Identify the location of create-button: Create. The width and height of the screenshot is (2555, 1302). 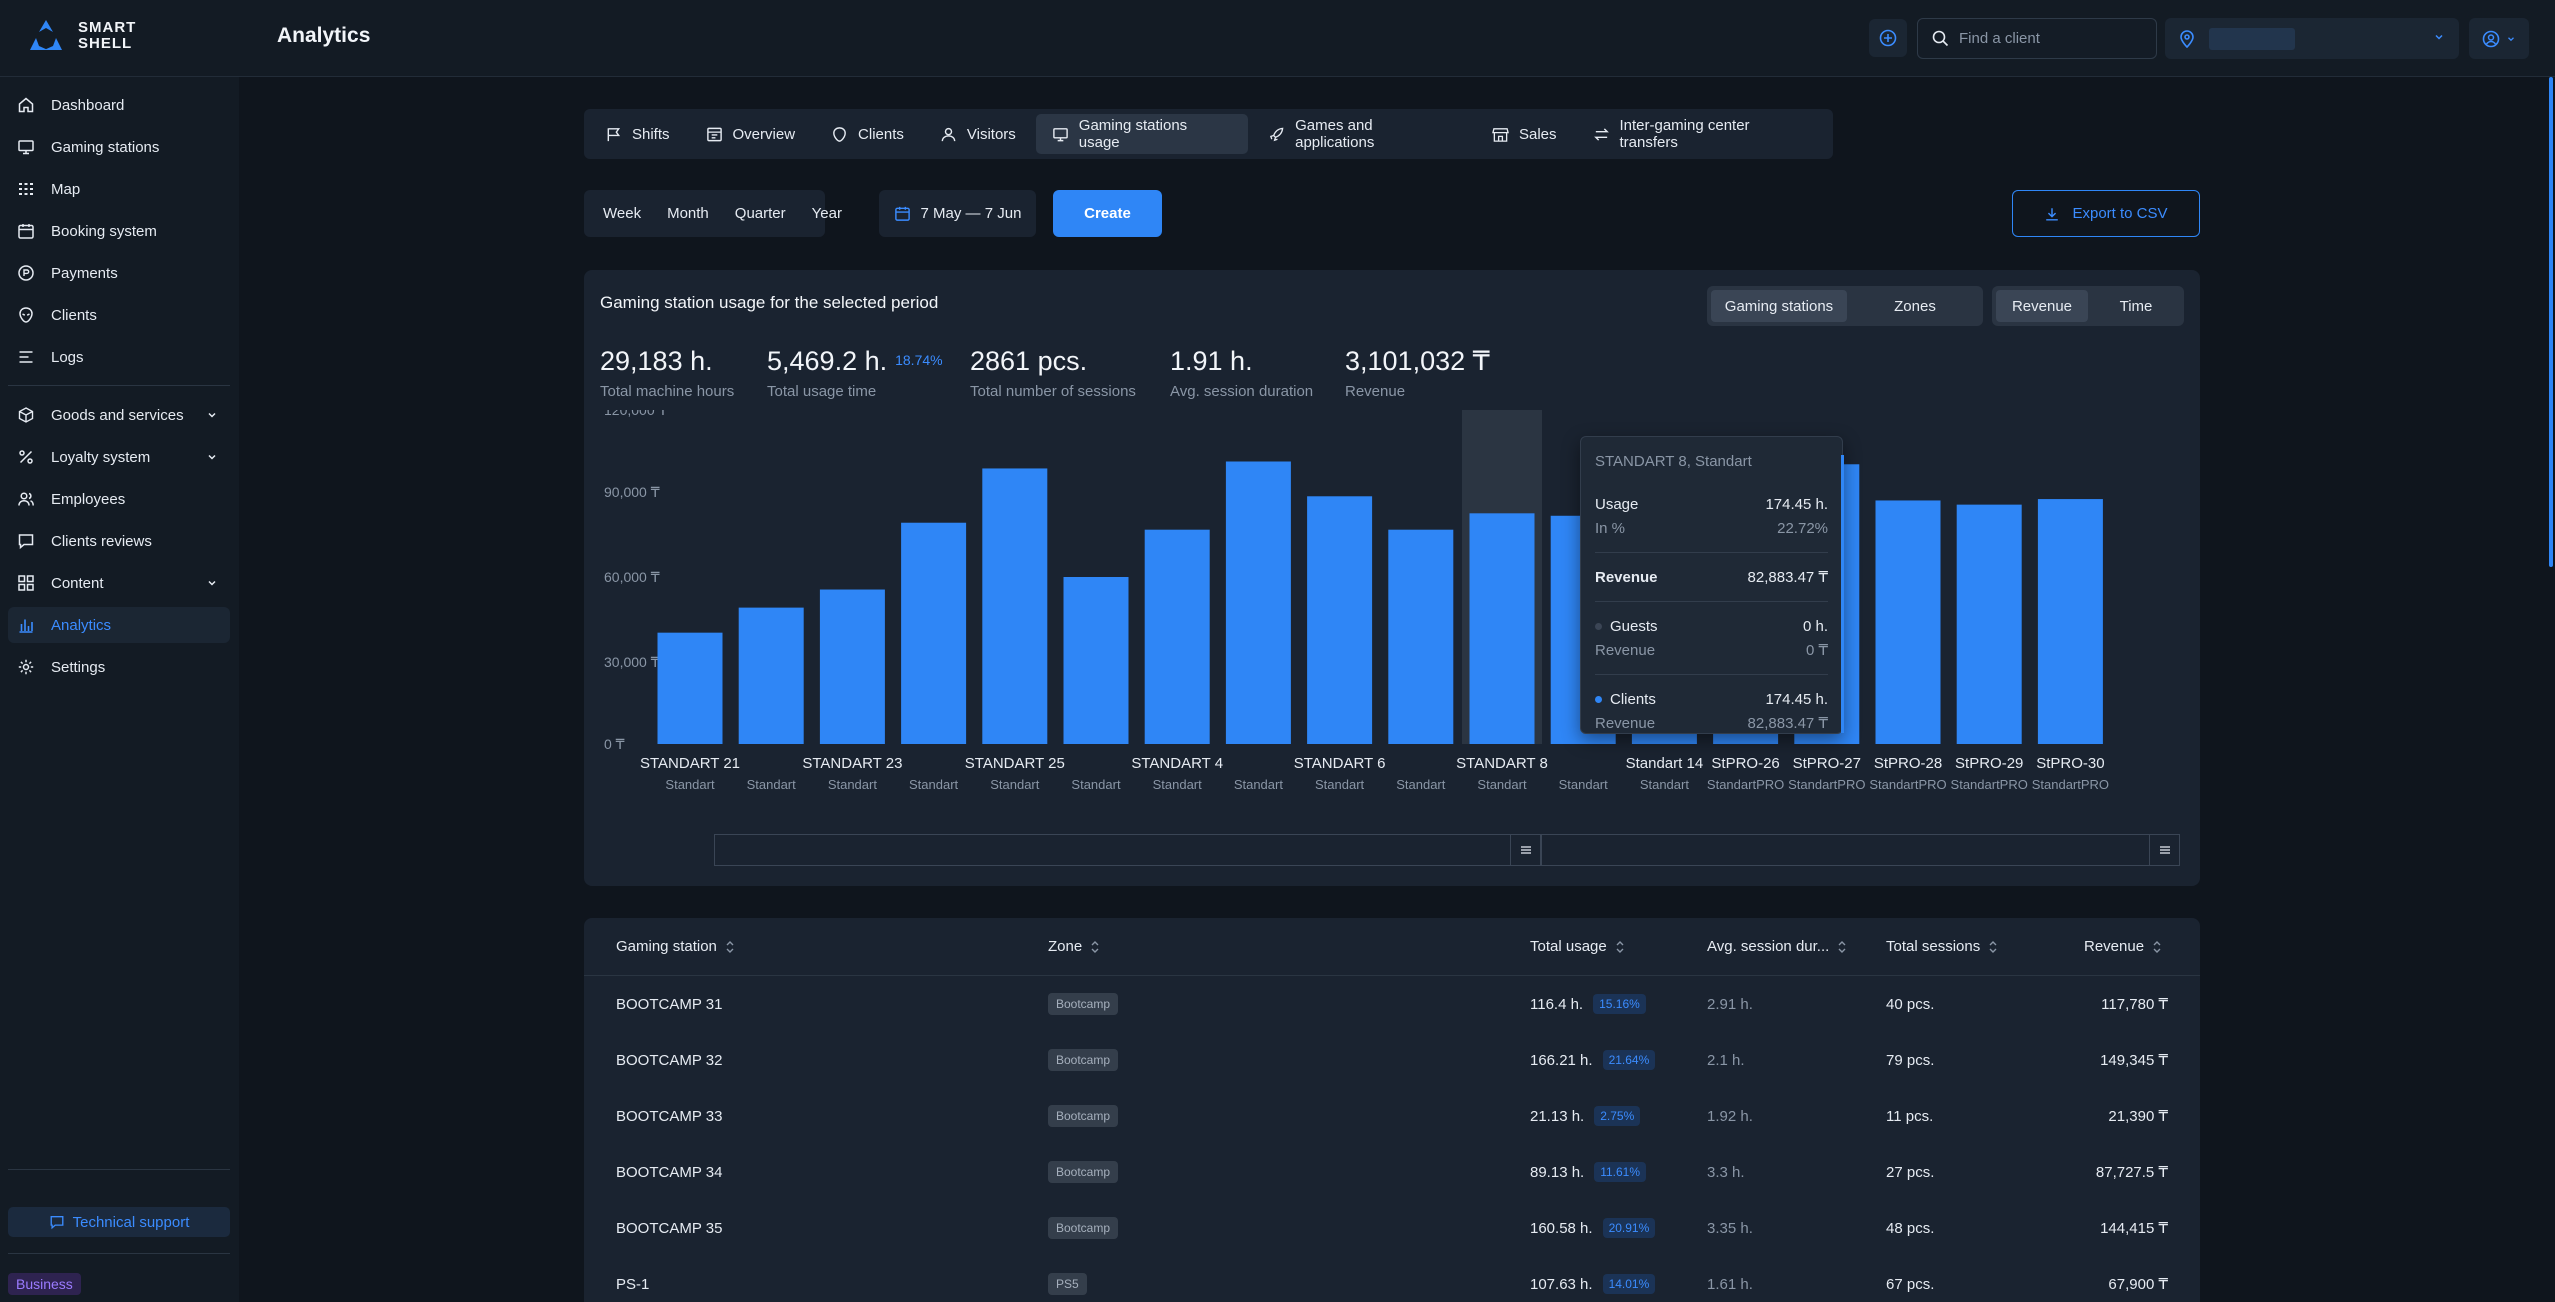
(1107, 213).